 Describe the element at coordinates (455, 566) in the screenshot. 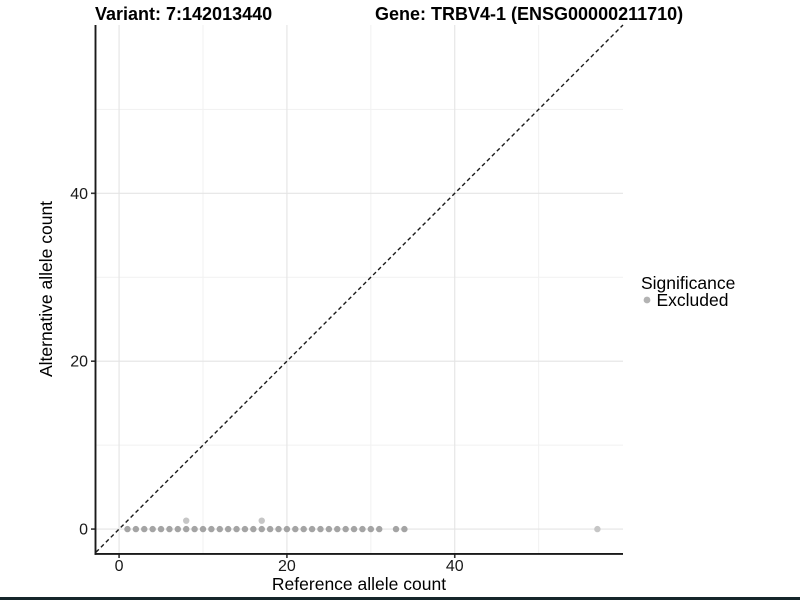

I see `x-tick-label: 40` at that location.